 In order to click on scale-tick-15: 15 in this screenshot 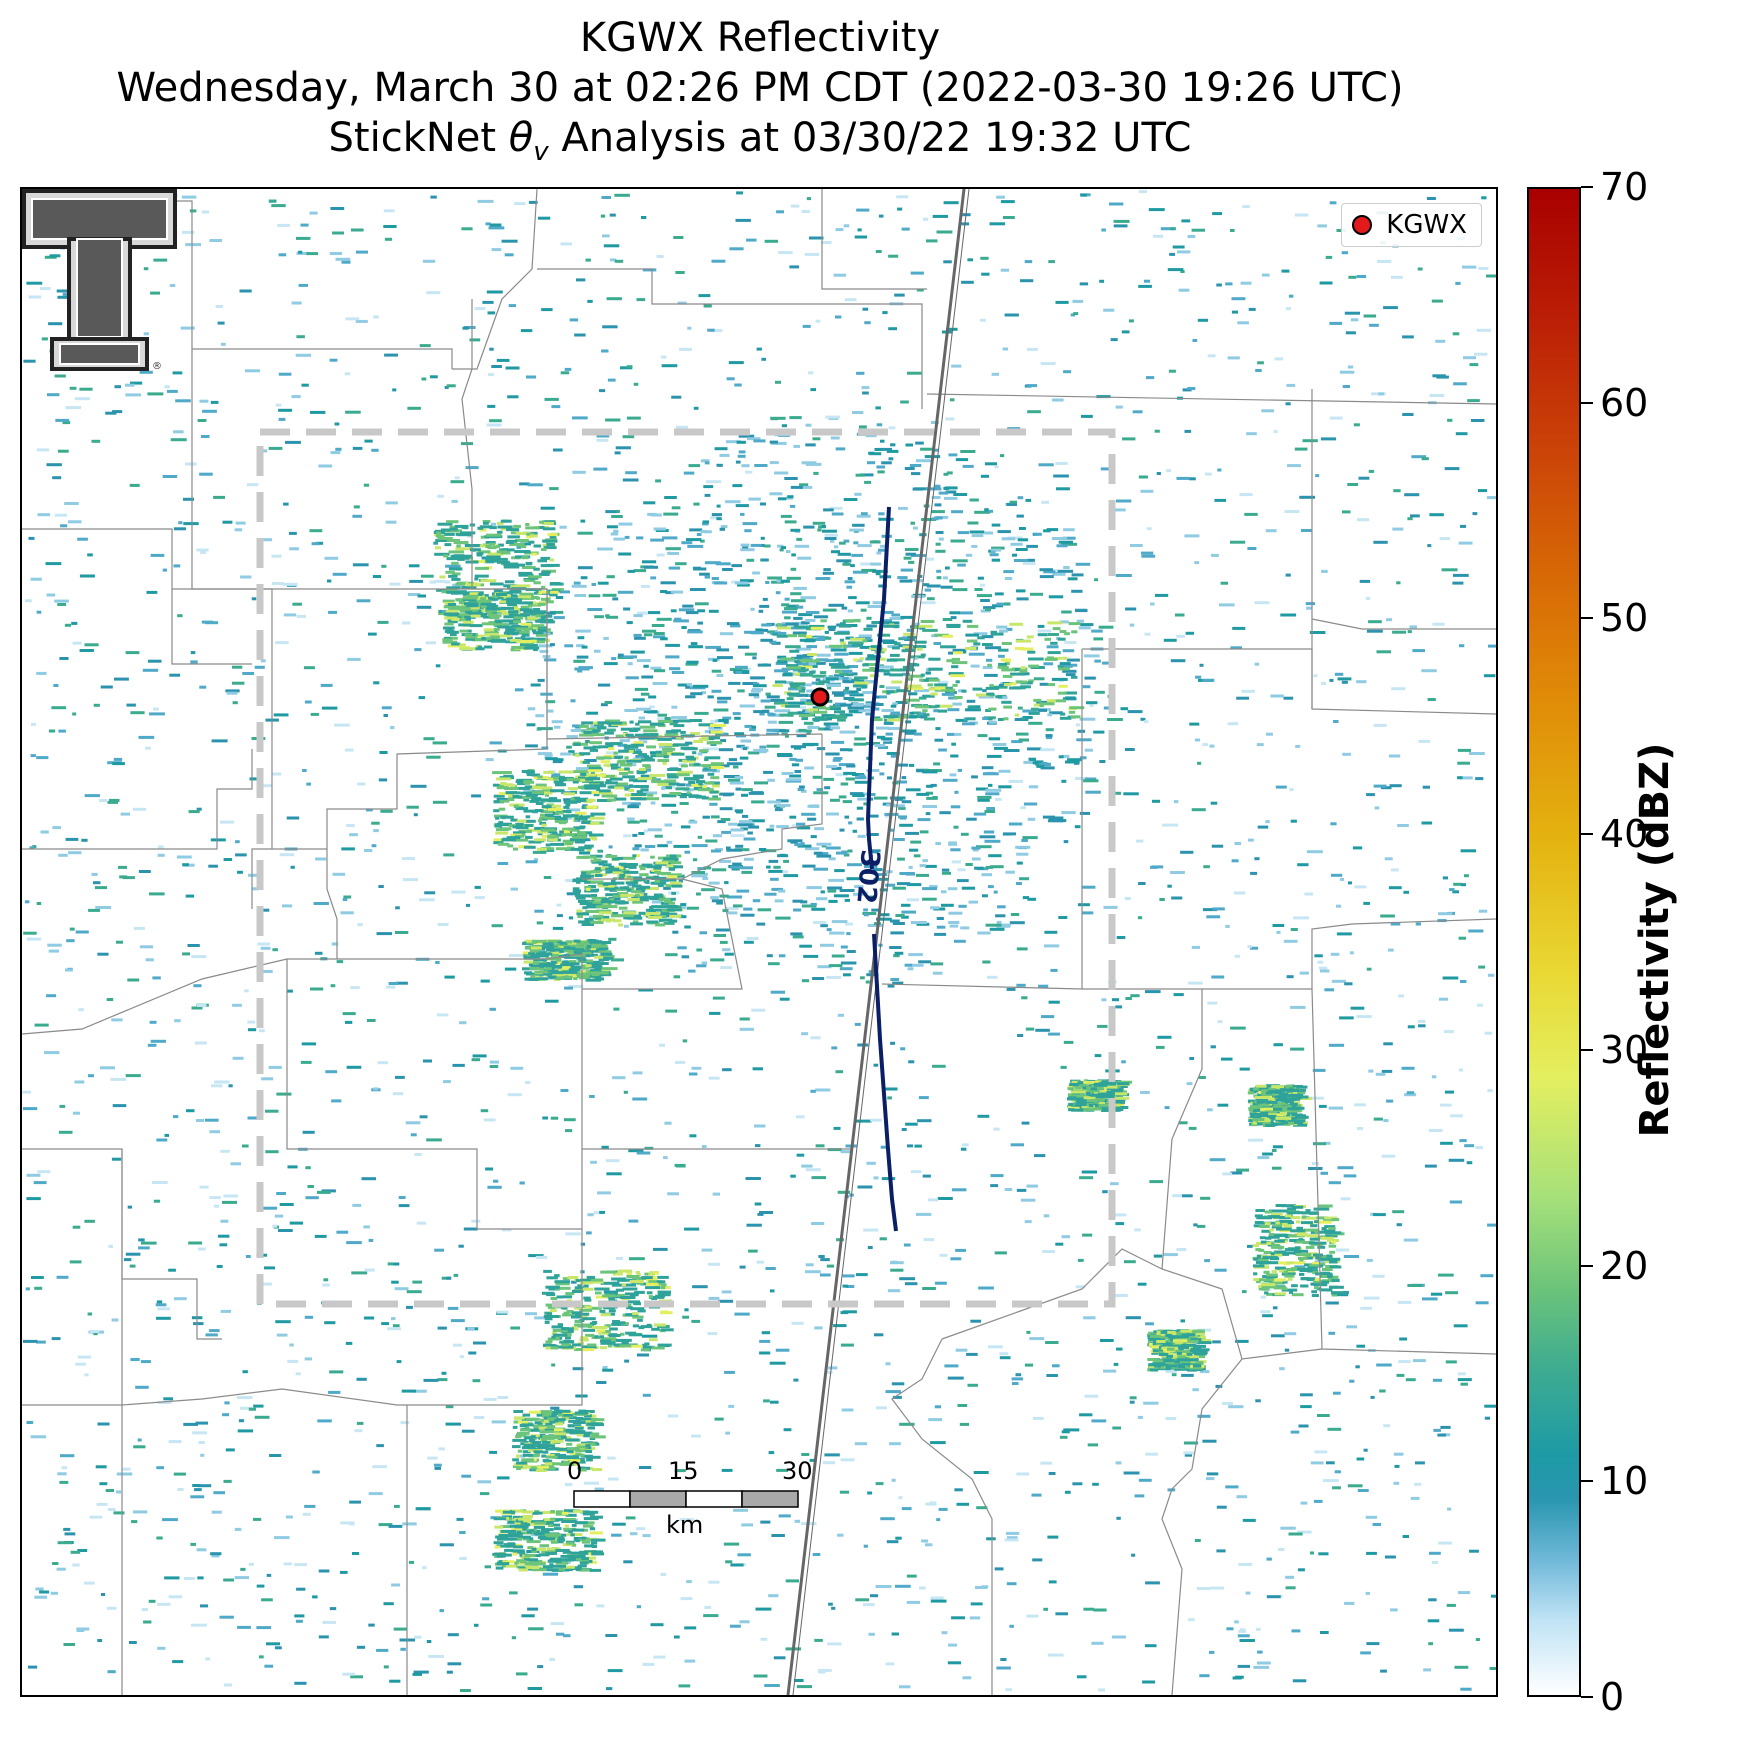, I will do `click(683, 1471)`.